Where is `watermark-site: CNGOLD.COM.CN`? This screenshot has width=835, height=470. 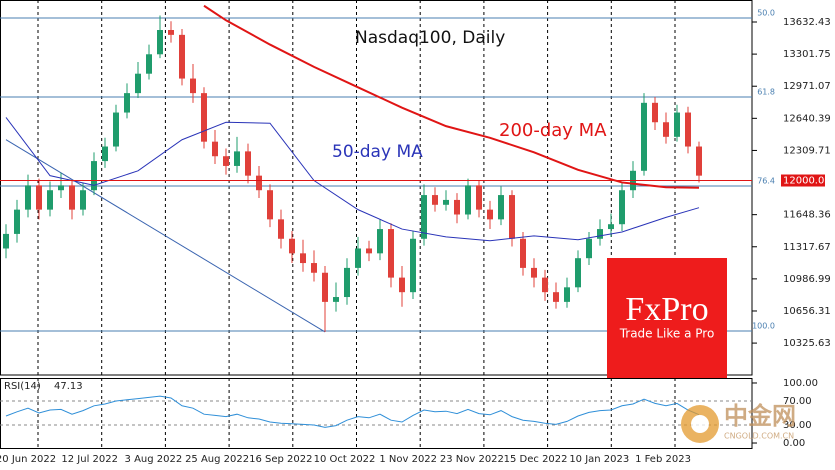
watermark-site: CNGOLD.COM.CN is located at coordinates (759, 436).